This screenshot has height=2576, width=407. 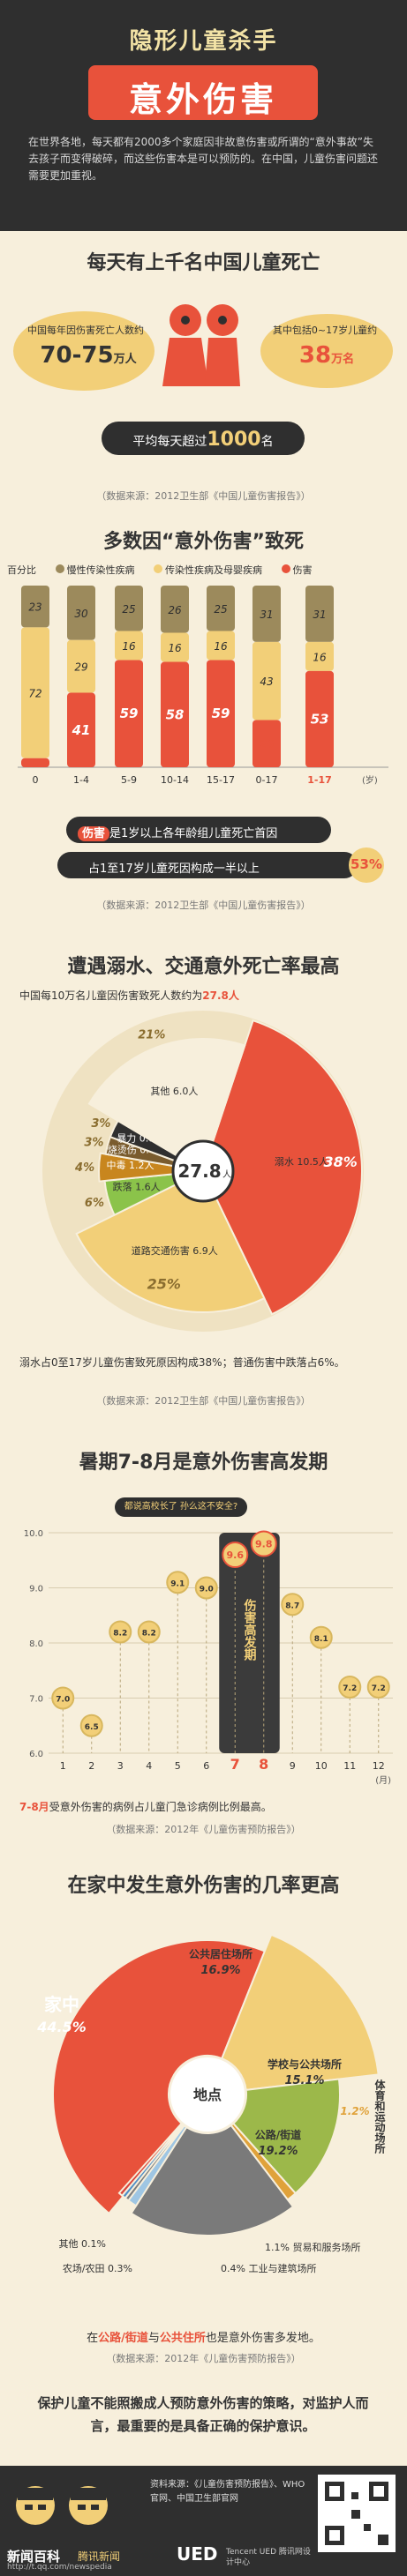 What do you see at coordinates (35, 2505) in the screenshot?
I see `reporter-avatar-icon` at bounding box center [35, 2505].